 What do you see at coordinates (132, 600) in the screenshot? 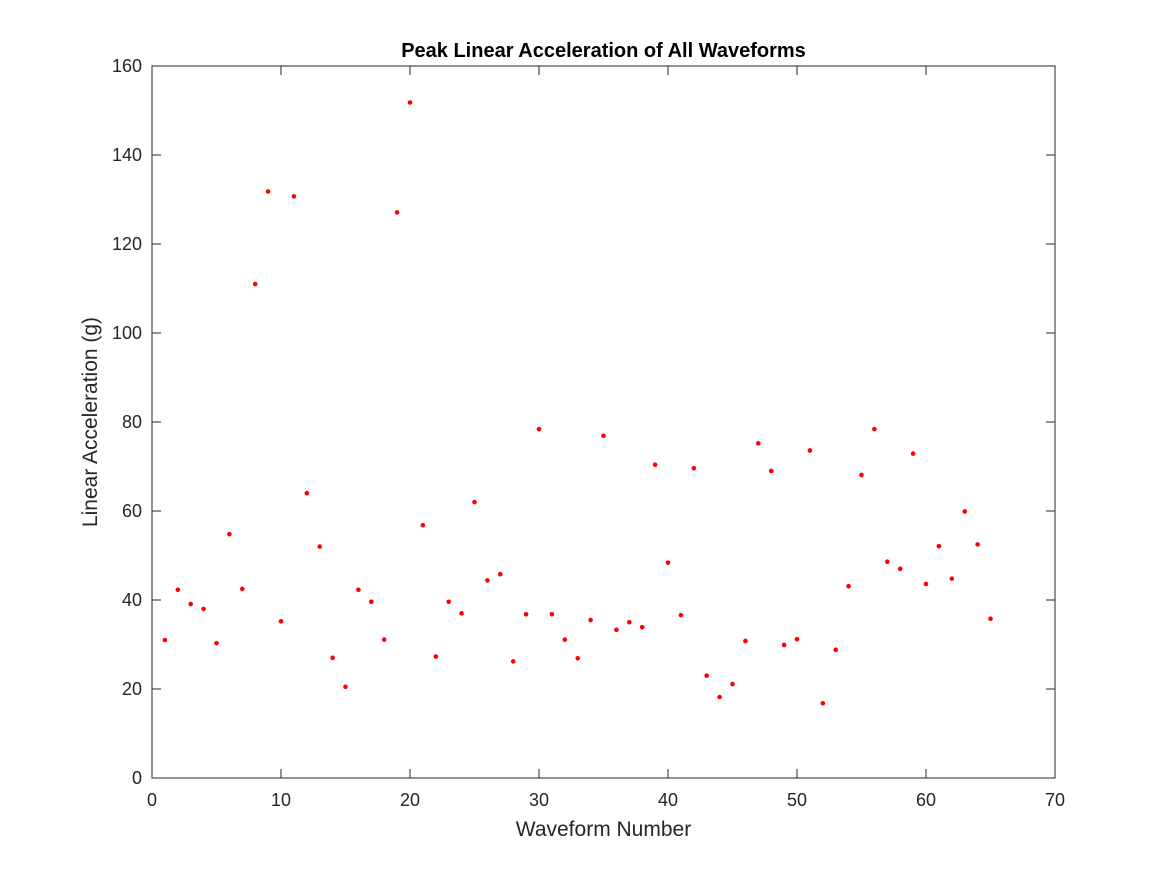
I see `y-tick-label: 40` at bounding box center [132, 600].